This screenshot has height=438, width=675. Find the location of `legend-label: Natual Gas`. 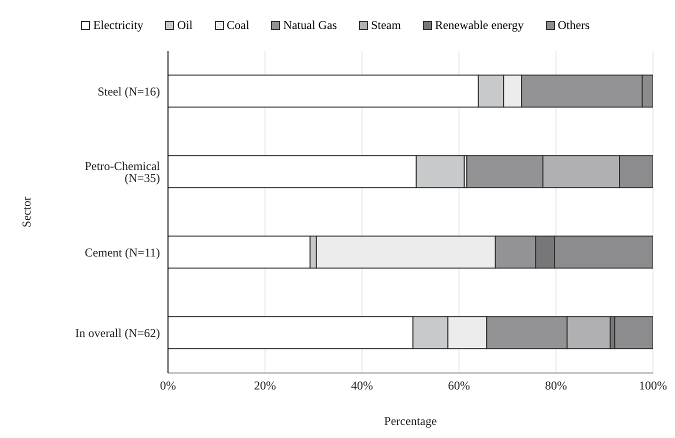

legend-label: Natual Gas is located at coordinates (309, 25).